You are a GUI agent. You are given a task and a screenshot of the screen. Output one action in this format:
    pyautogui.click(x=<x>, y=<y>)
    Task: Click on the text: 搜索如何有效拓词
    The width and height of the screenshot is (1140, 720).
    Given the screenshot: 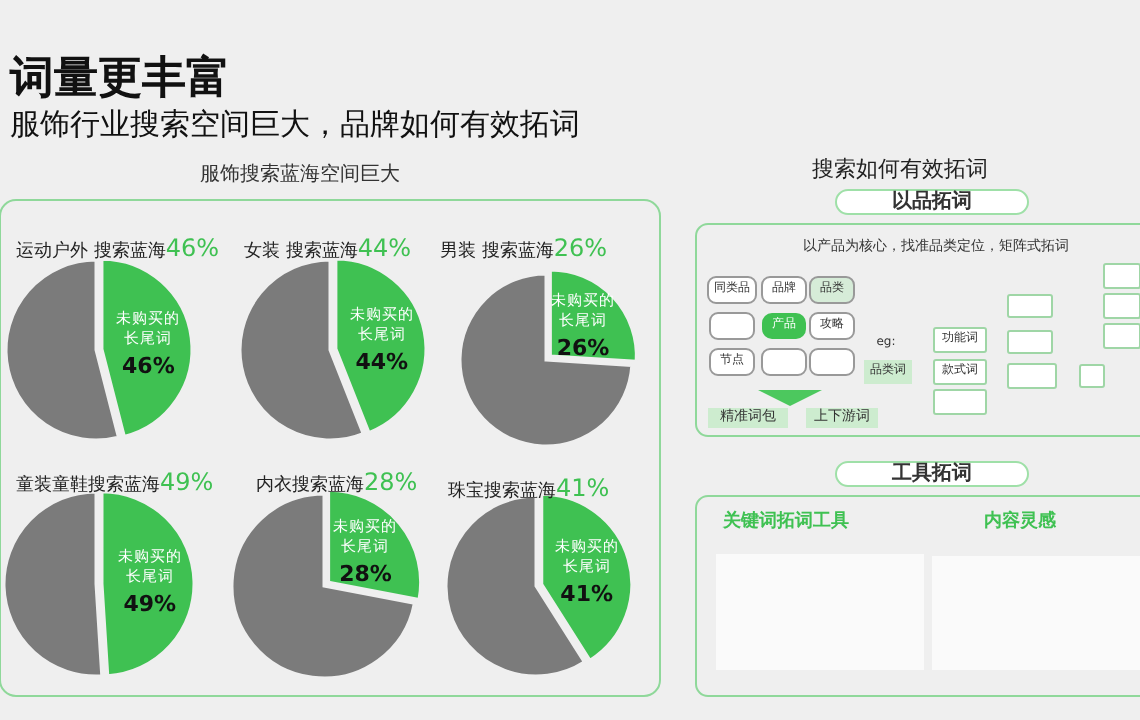 What is the action you would take?
    pyautogui.click(x=900, y=169)
    